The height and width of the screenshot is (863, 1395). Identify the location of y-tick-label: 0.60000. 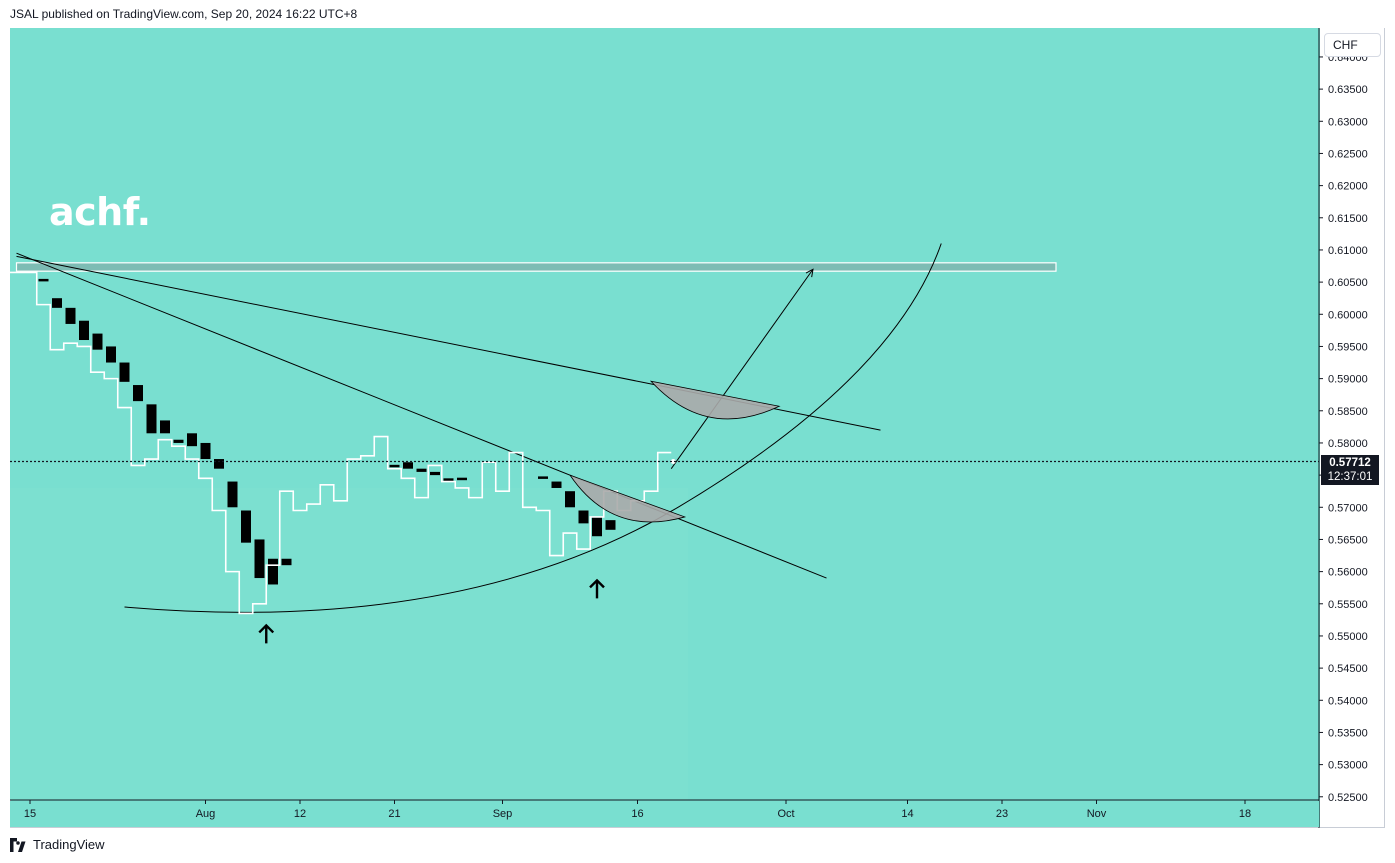
(1348, 315).